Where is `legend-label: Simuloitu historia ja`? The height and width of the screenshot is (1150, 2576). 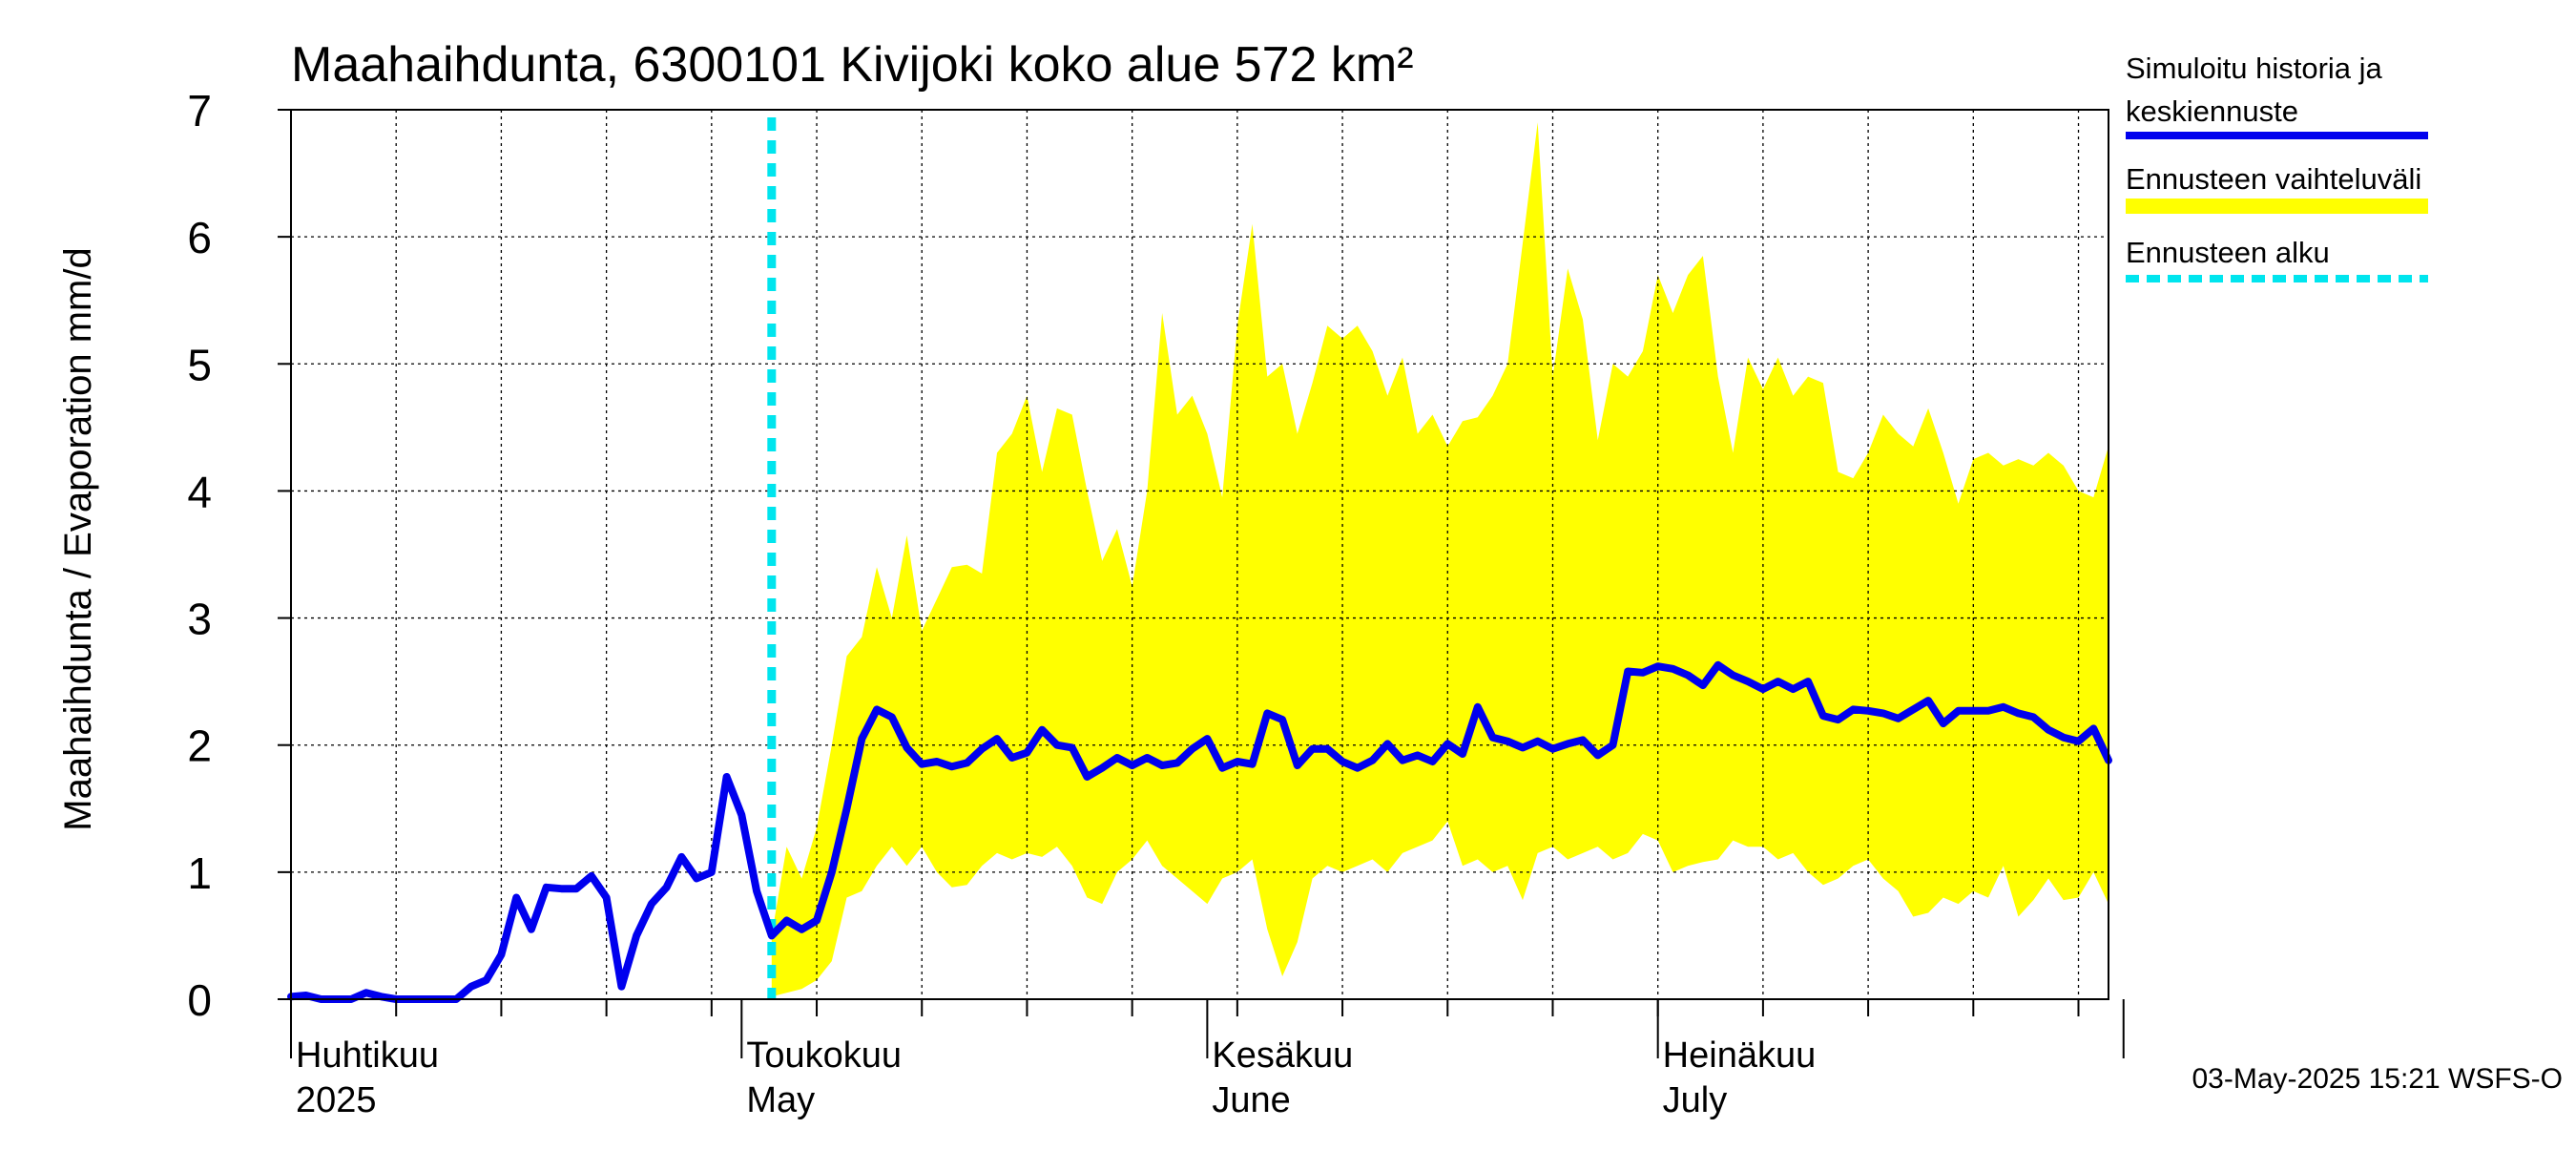
legend-label: Simuloitu historia ja is located at coordinates (2254, 68).